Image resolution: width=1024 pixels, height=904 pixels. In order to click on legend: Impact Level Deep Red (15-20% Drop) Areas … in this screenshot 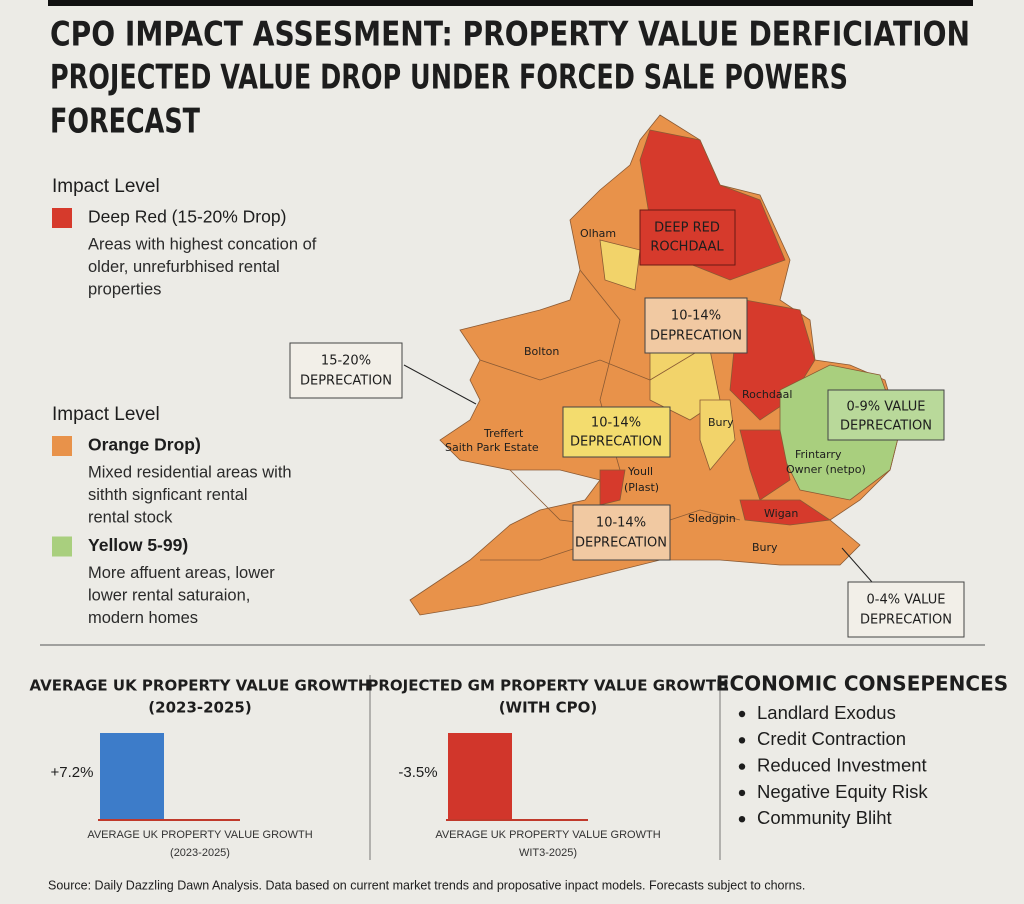, I will do `click(184, 401)`.